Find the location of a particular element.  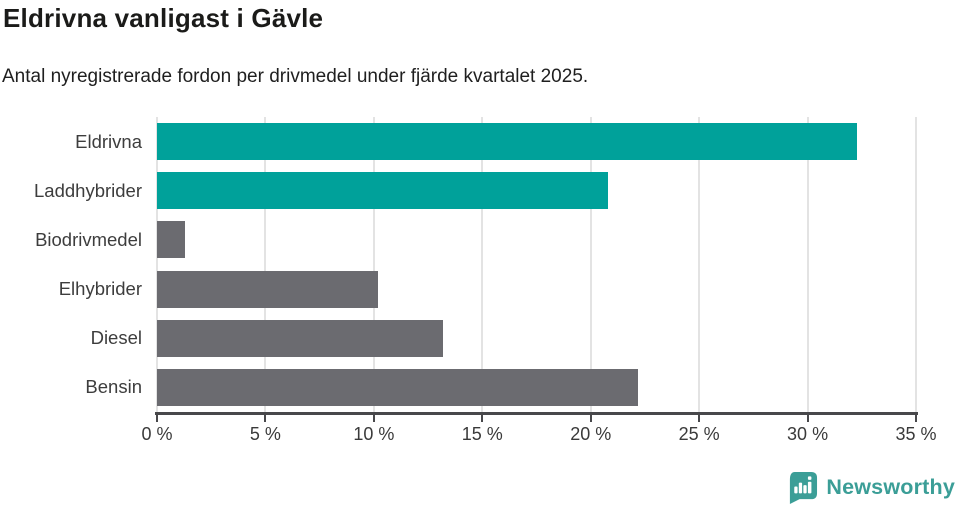

brand-name: Newsworthy is located at coordinates (890, 486).